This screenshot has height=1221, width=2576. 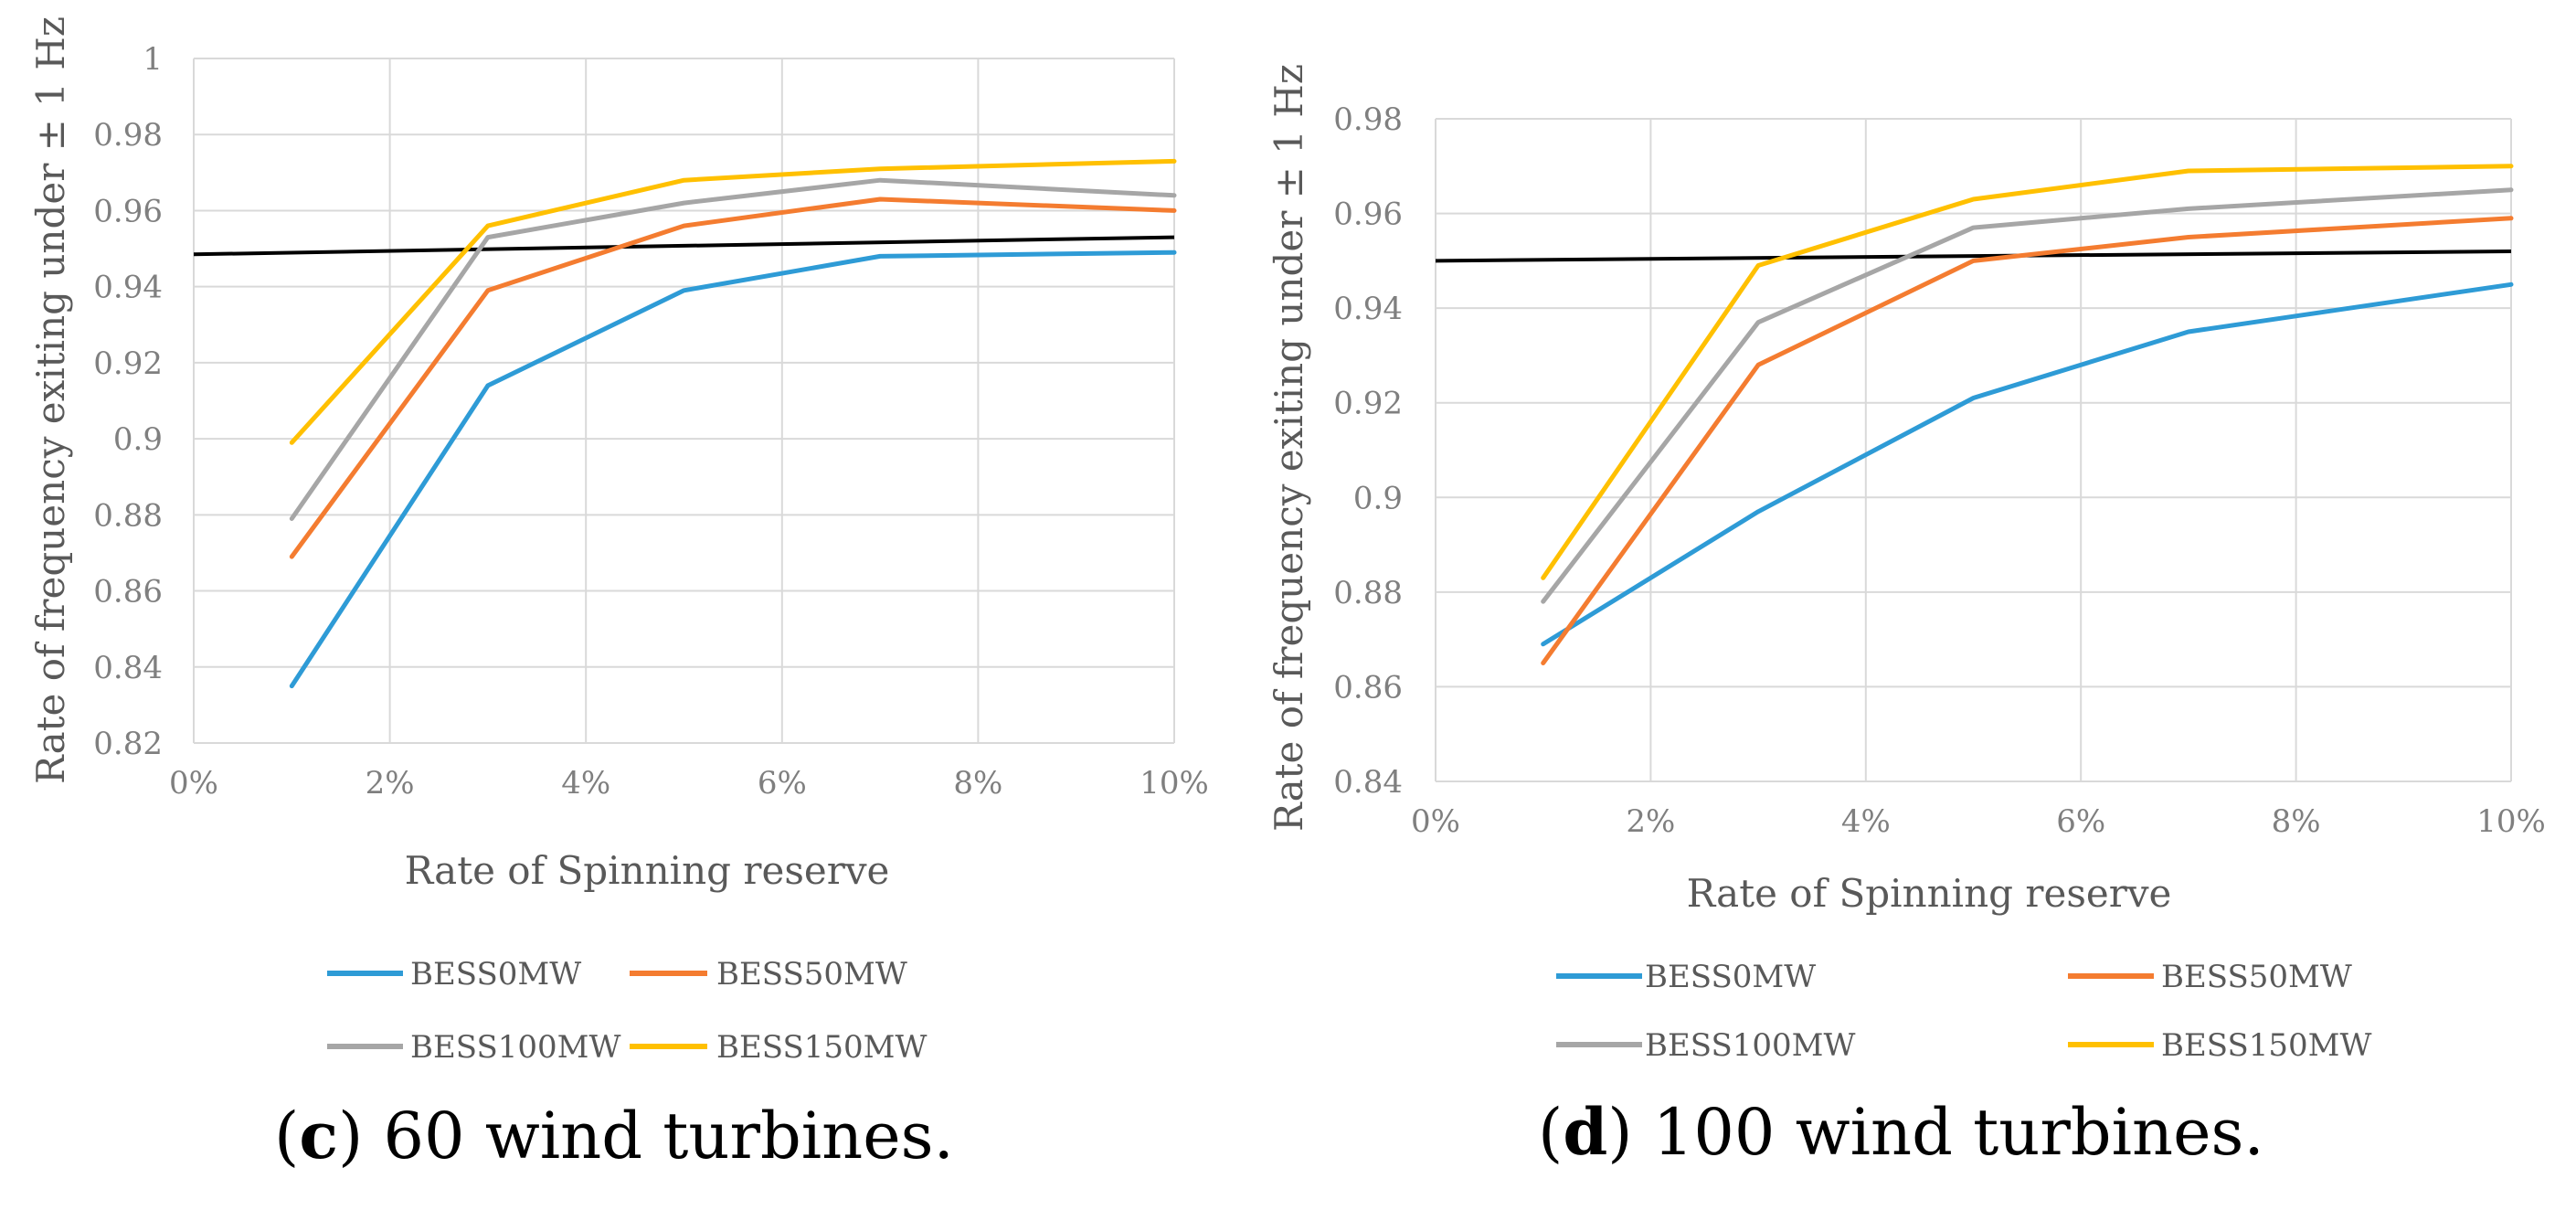 I want to click on panel-caption: (c) 60 wind turbines., so click(x=614, y=1135).